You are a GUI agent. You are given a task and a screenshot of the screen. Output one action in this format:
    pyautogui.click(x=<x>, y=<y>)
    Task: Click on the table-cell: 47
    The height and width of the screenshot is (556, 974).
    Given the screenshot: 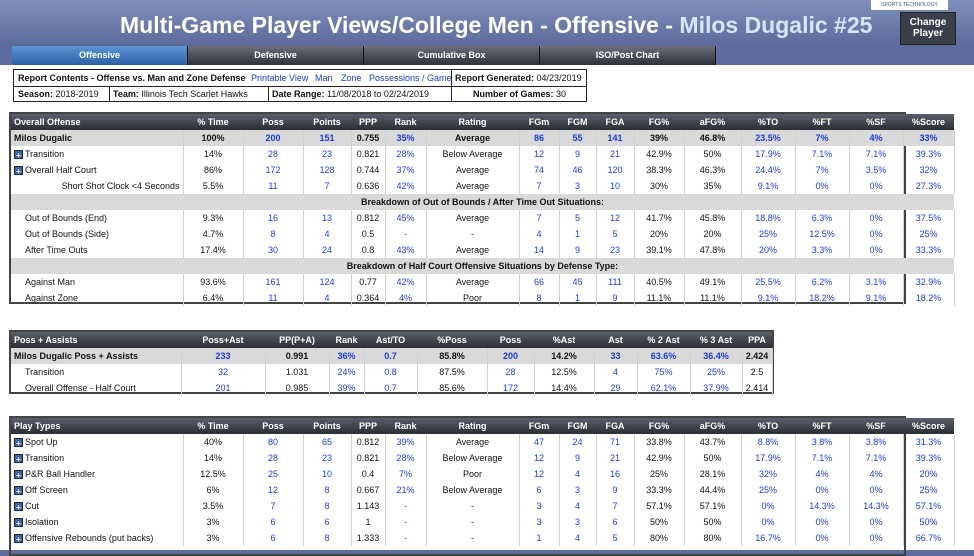 What is the action you would take?
    pyautogui.click(x=539, y=442)
    